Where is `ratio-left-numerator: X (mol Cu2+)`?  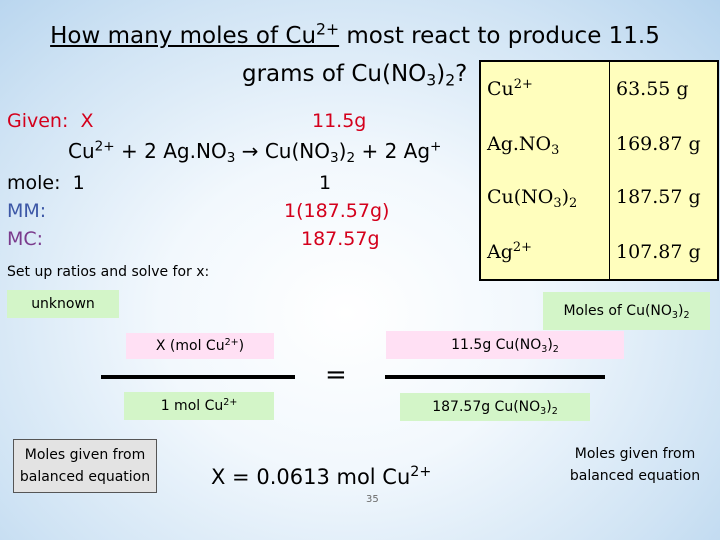 ratio-left-numerator: X (mol Cu2+) is located at coordinates (200, 346).